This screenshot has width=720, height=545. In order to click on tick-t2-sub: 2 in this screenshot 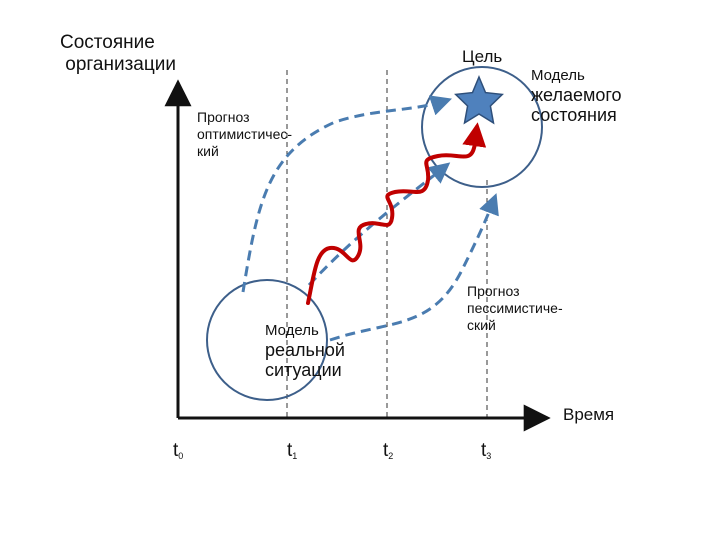, I will do `click(391, 456)`.